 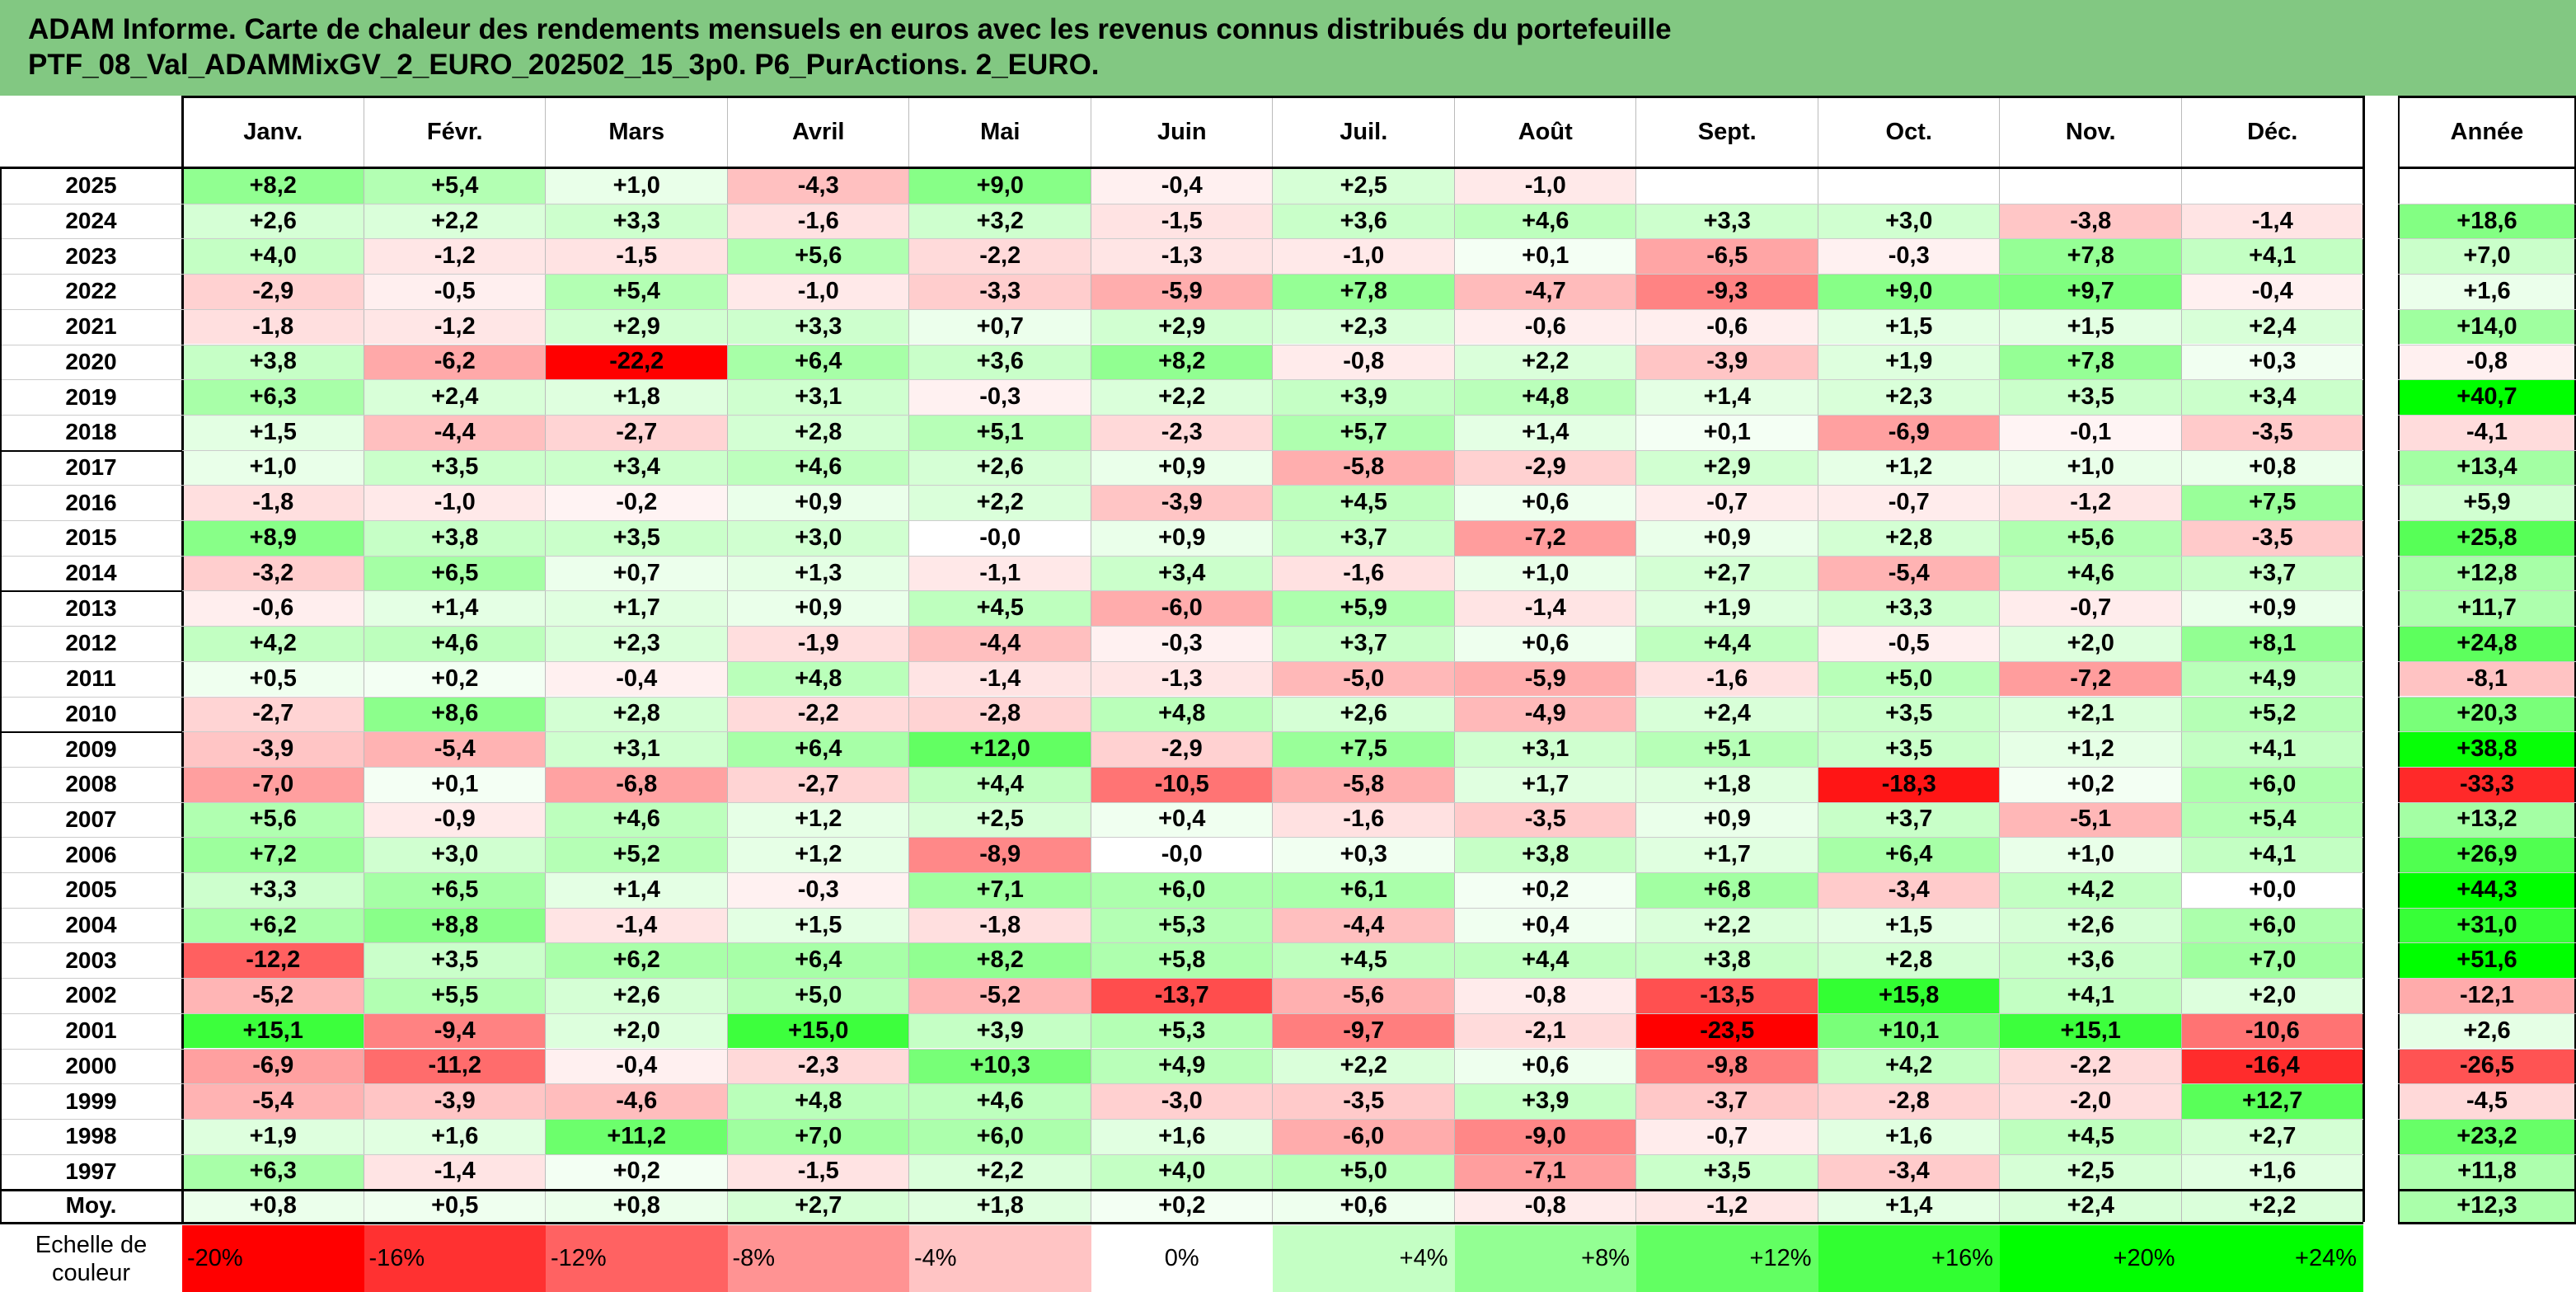 I want to click on month-header: Juil., so click(x=1364, y=132).